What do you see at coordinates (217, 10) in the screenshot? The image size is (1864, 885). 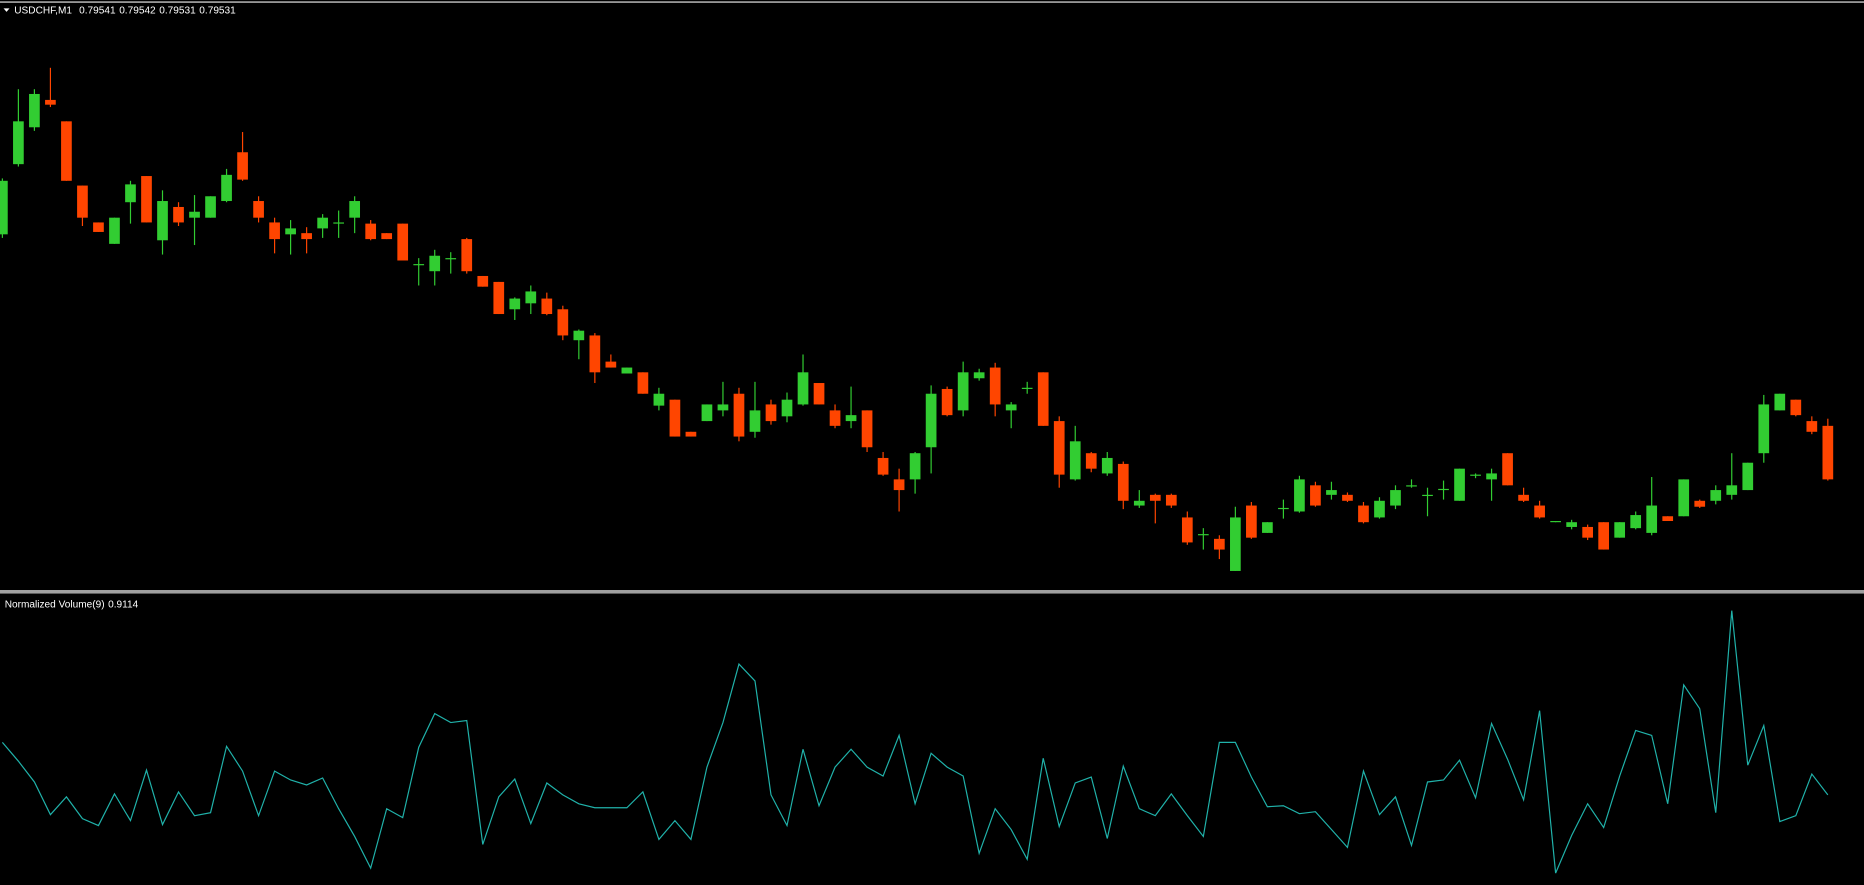 I see `quote-close: 0.79531` at bounding box center [217, 10].